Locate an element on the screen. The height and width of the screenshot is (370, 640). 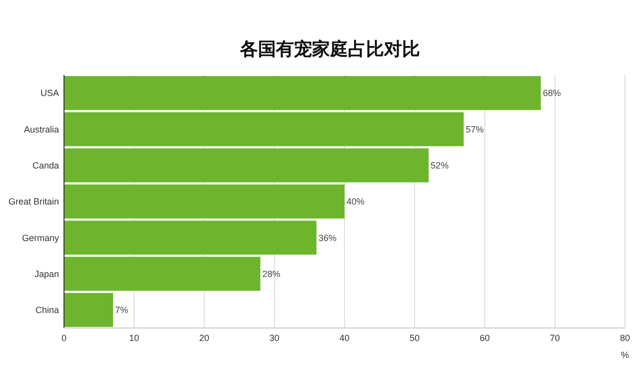
x-tick-label: 60 is located at coordinates (485, 338).